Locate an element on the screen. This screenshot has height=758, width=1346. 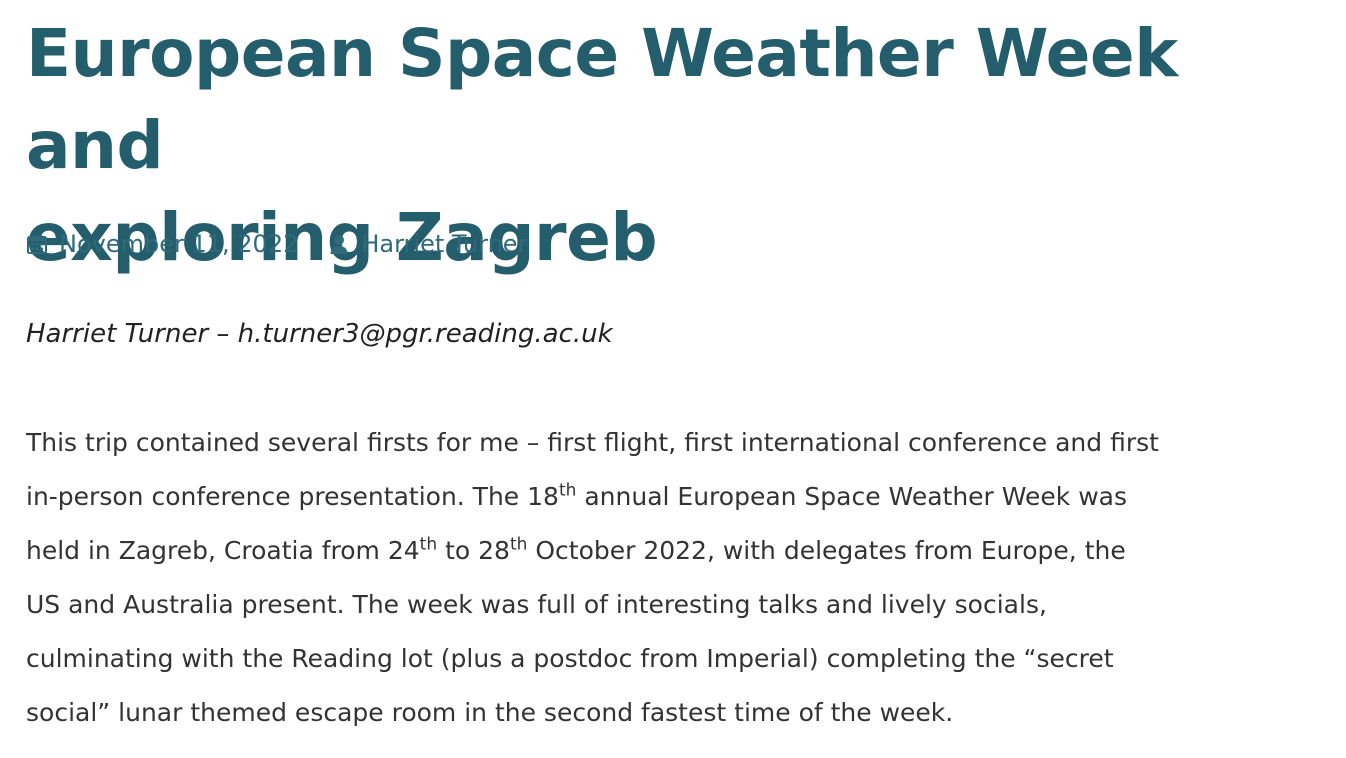
paragraph-text: held in Zagreb, Croatia from 24 is located at coordinates (223, 550).